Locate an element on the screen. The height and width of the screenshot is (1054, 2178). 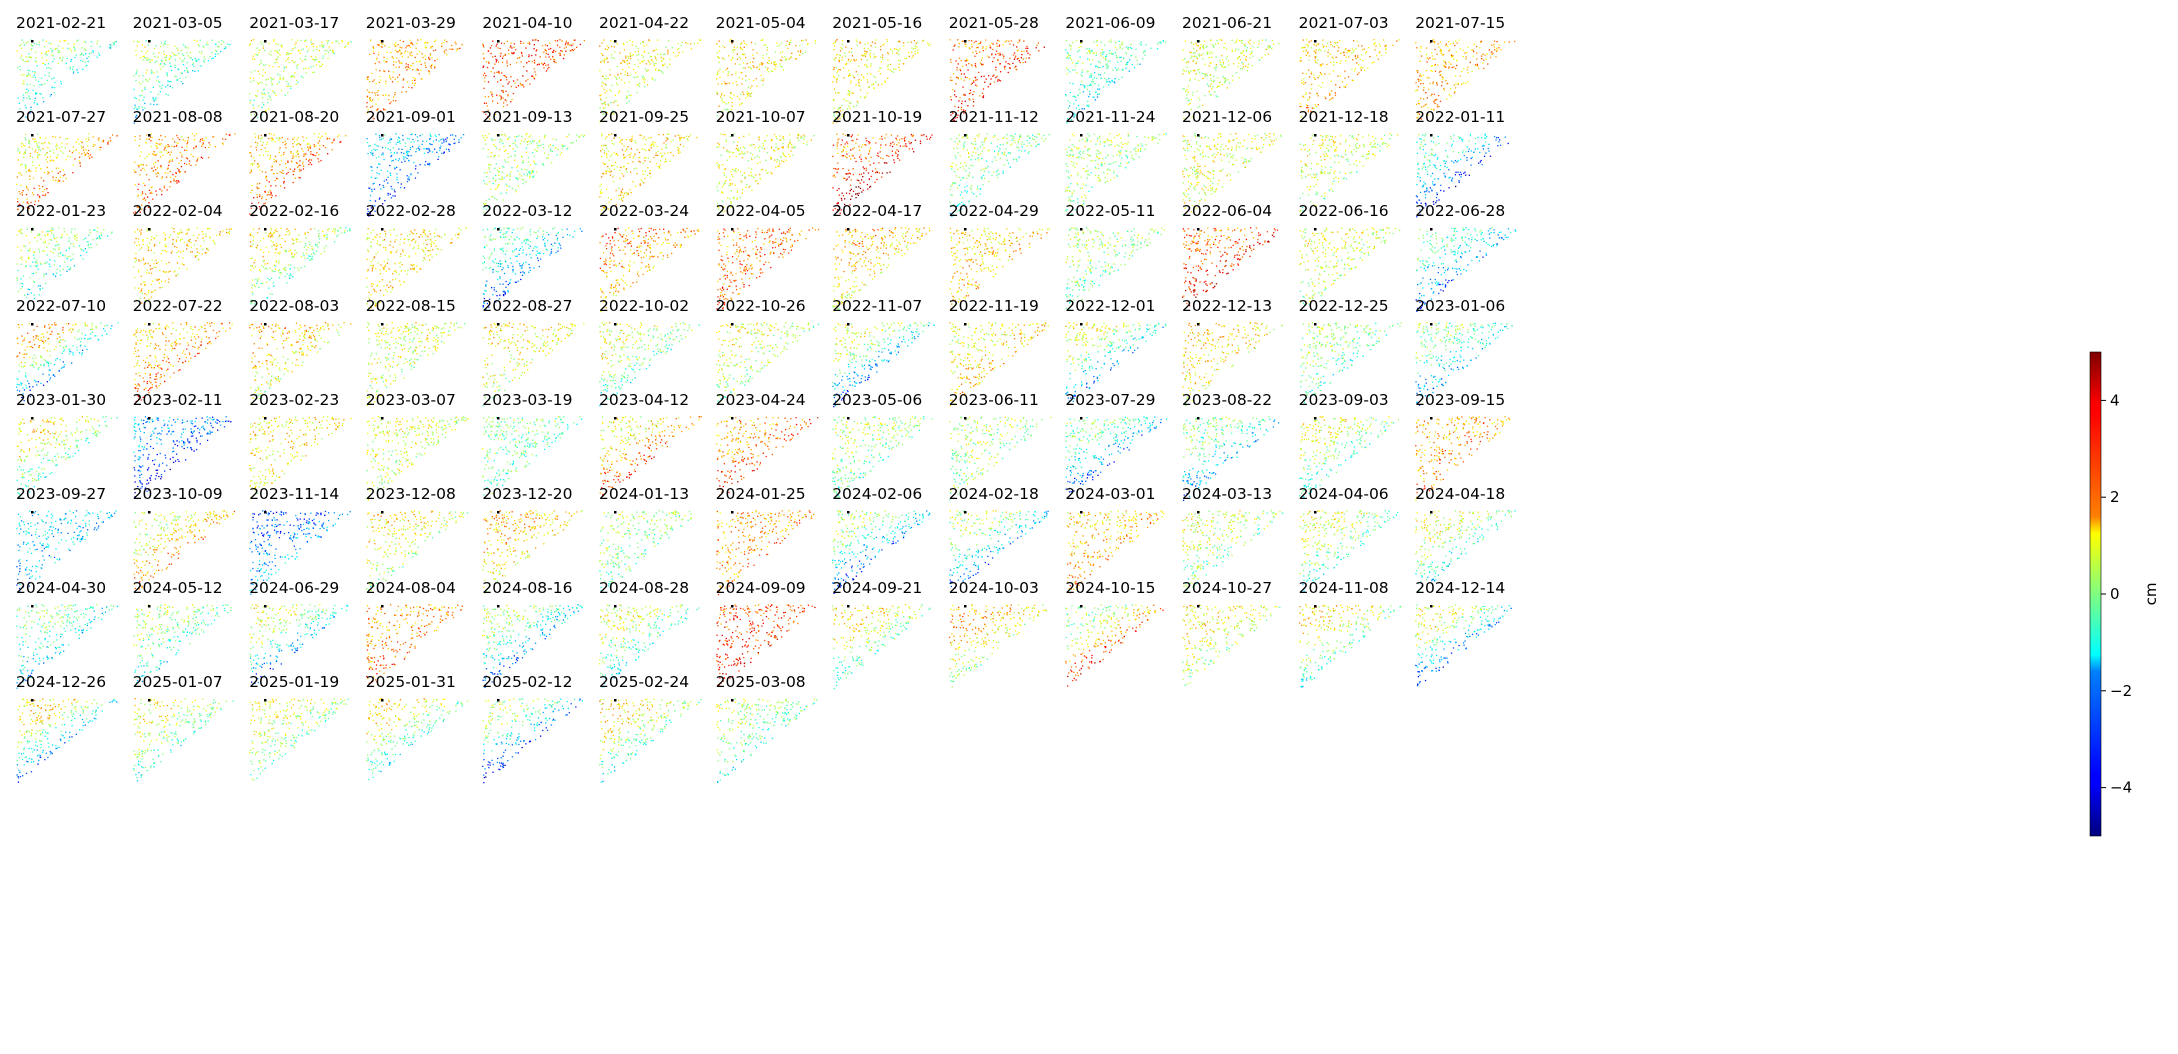
panel-date-title: 2021-08-20 is located at coordinates (300, 117).